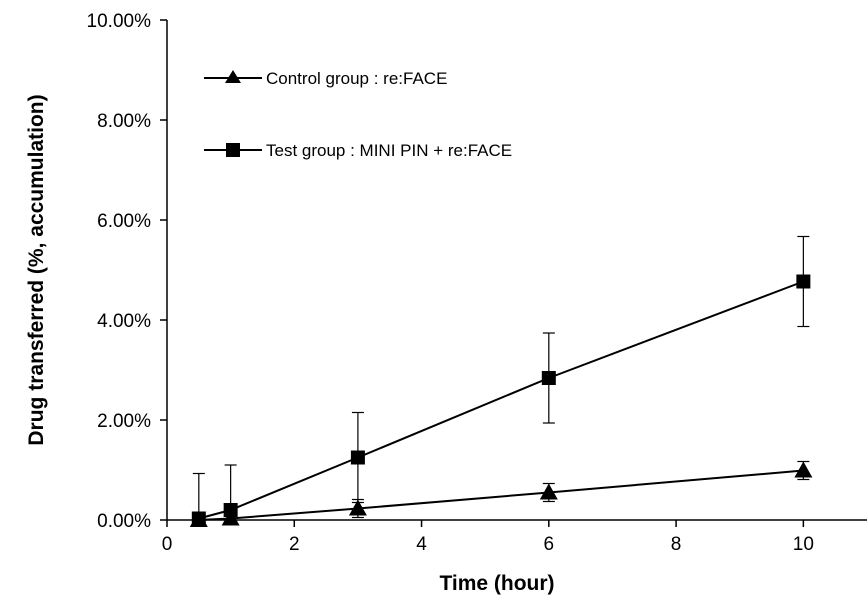 The image size is (867, 601). Describe the element at coordinates (124, 521) in the screenshot. I see `y-tick-label: 0.00%` at that location.